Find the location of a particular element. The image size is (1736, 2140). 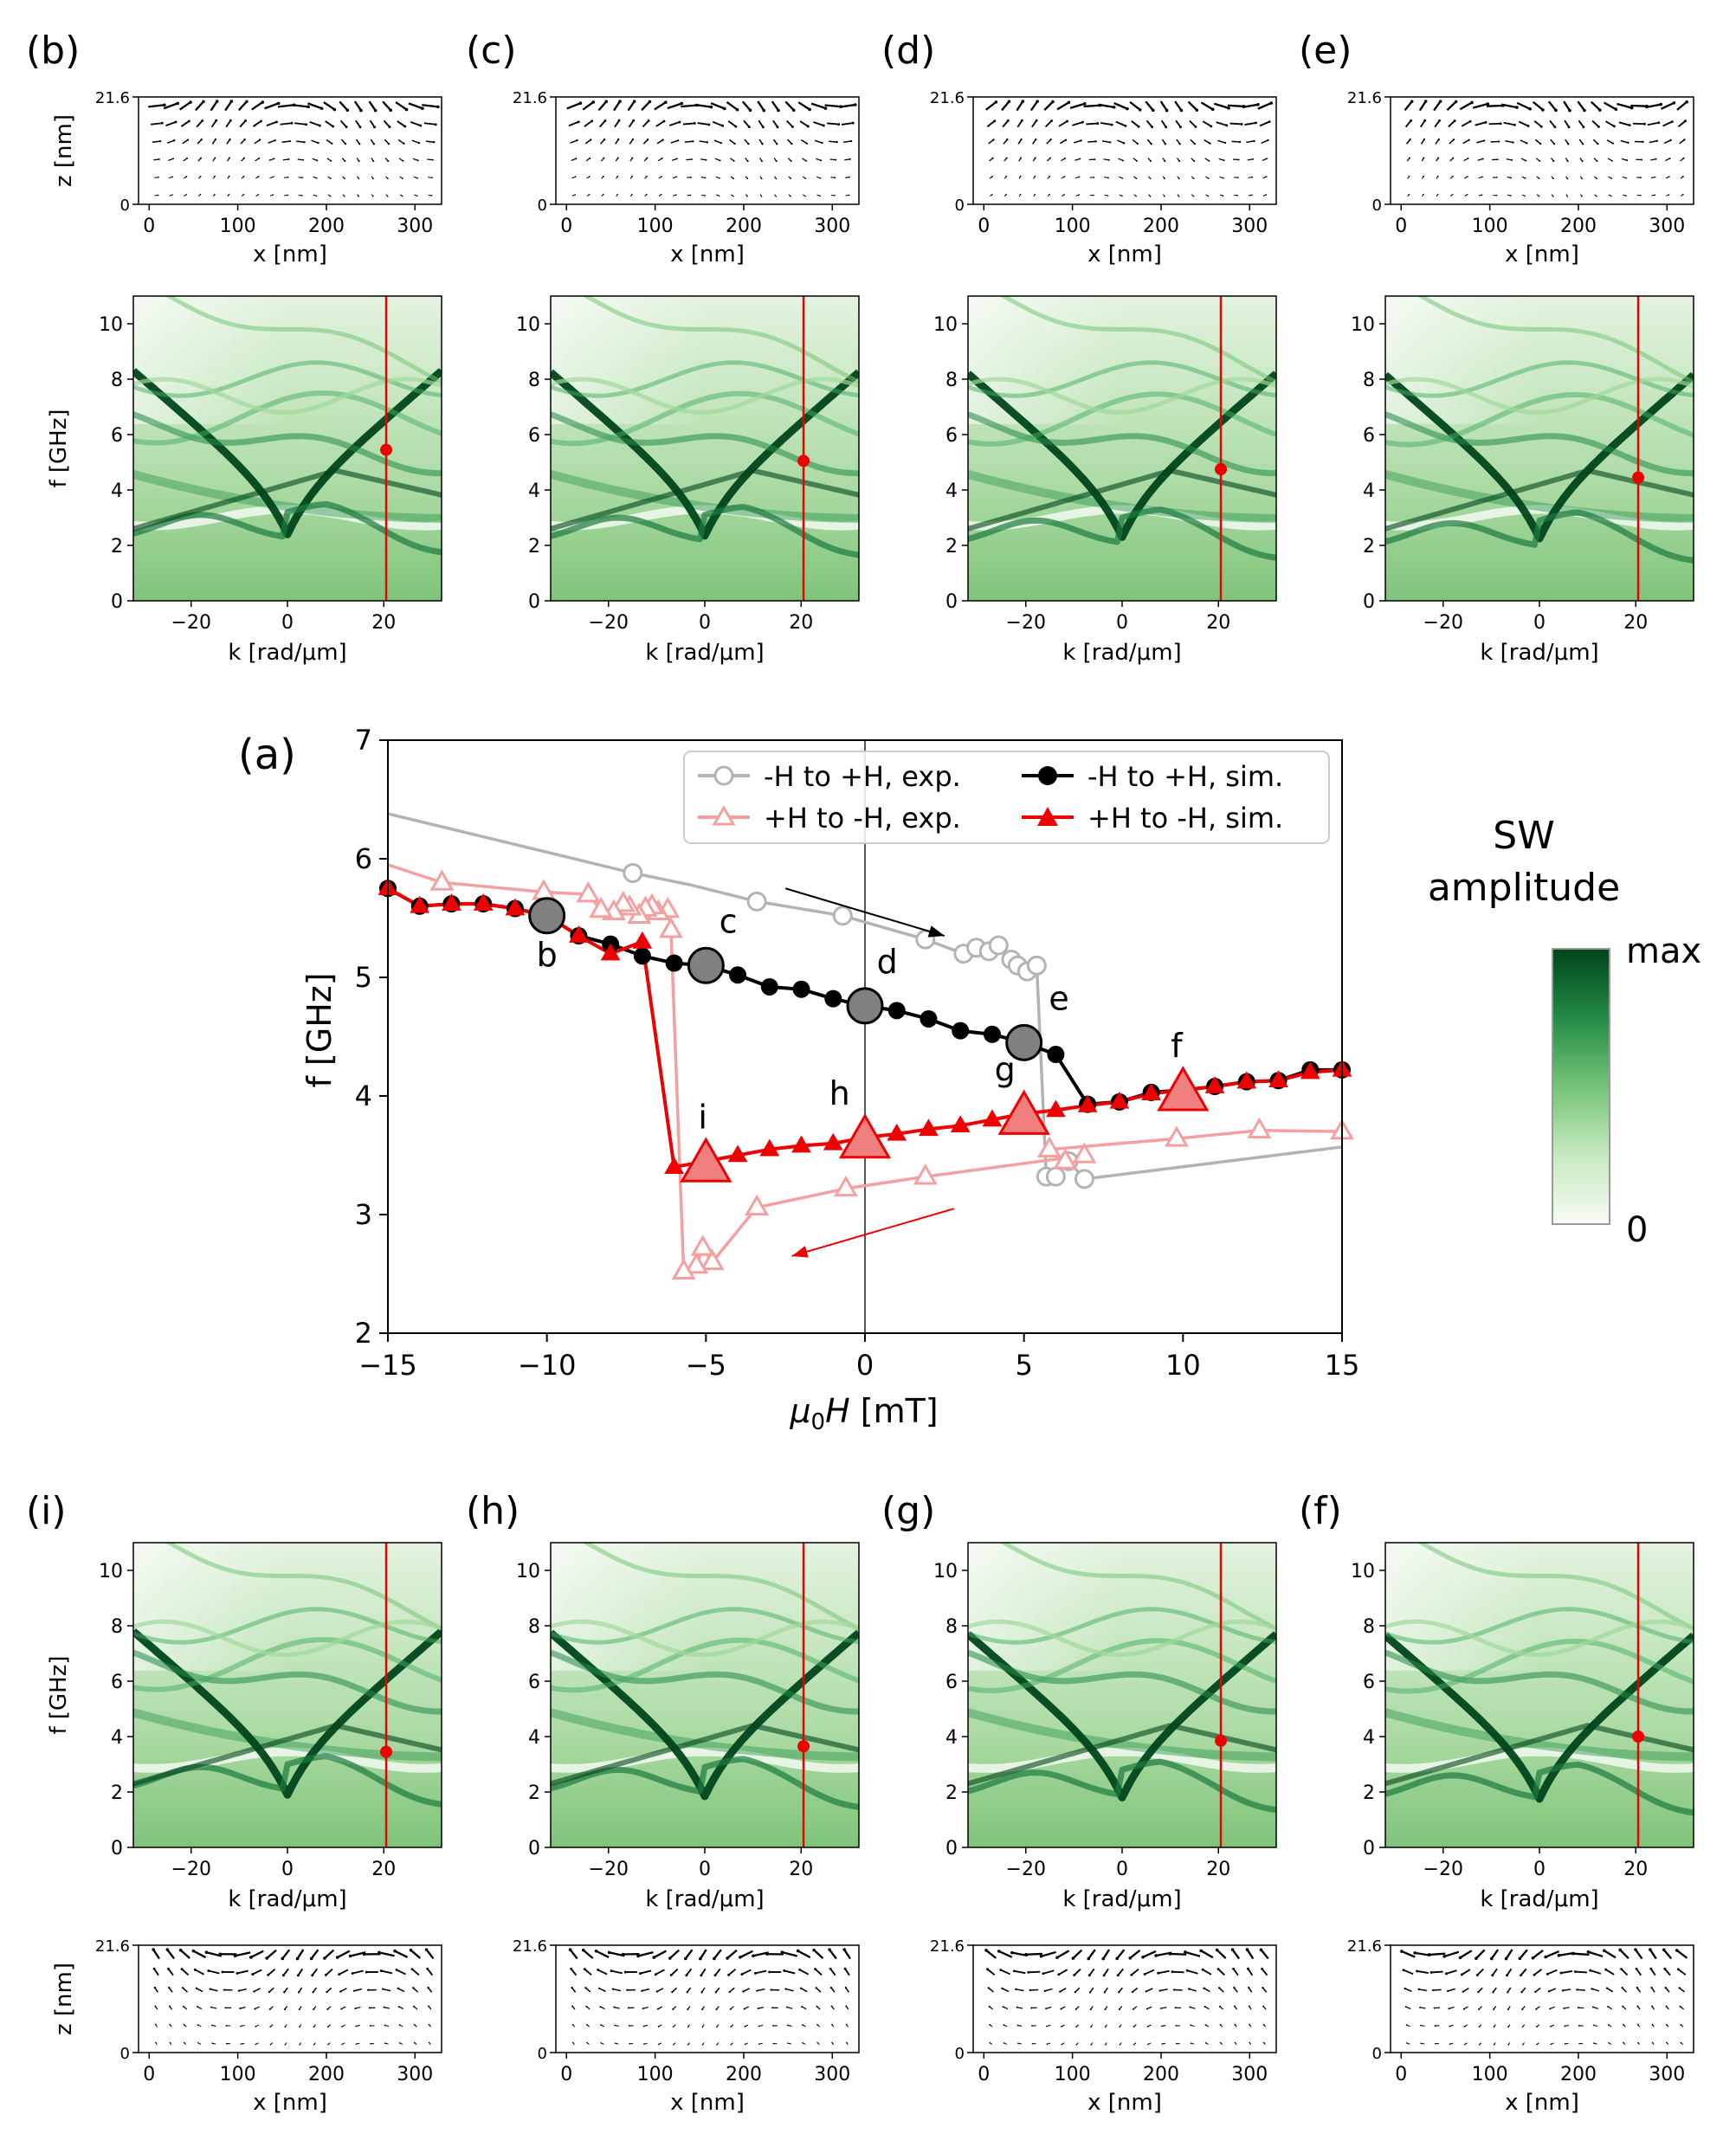

exp-down-point is located at coordinates (1259, 1128).